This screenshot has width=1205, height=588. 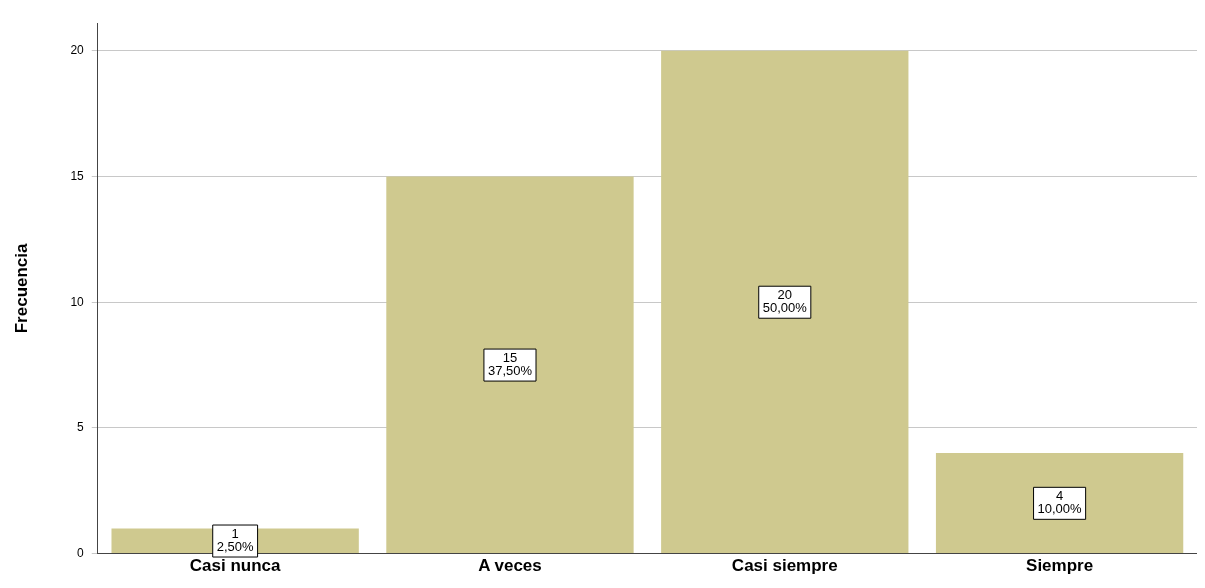 I want to click on y-tick-label: 20, so click(x=77, y=50).